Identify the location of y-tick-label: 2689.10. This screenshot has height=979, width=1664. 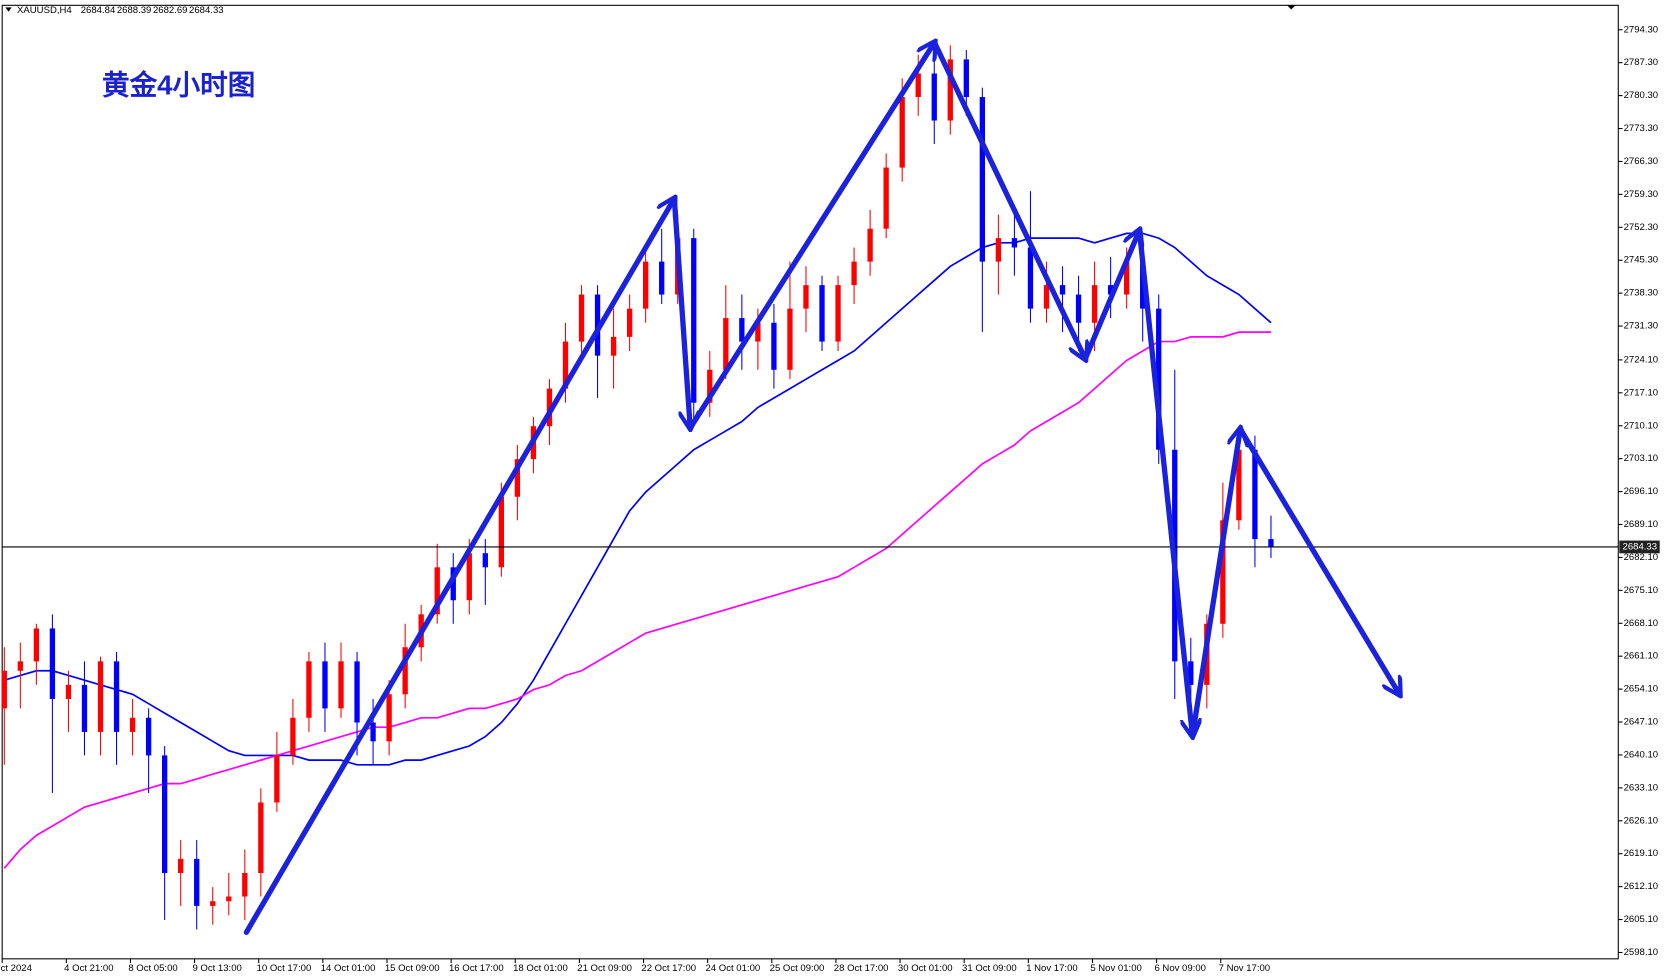
(1641, 524).